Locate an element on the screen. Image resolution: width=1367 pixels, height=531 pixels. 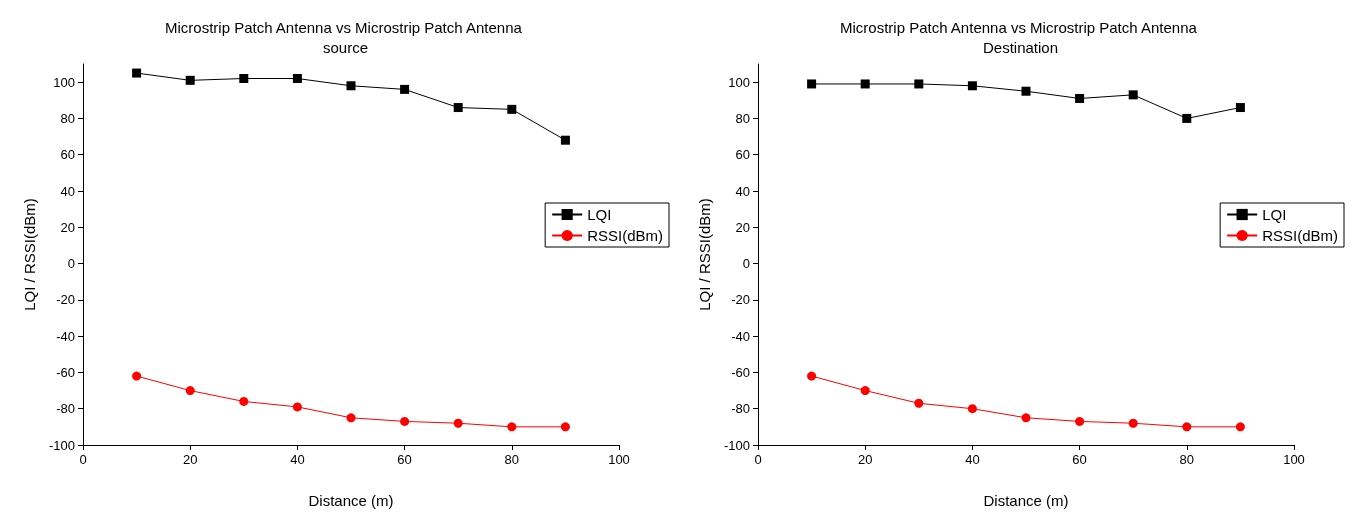
chart-title: Microstrip Patch Antenna vs Microstrip Patch Antenna source is located at coordinates (345, 37).